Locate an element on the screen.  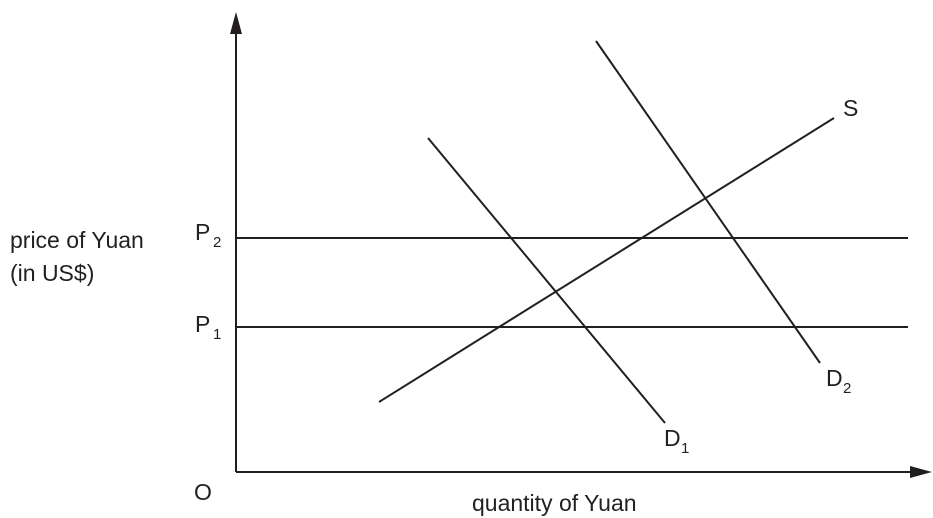
supply-label: S is located at coordinates (850, 108).